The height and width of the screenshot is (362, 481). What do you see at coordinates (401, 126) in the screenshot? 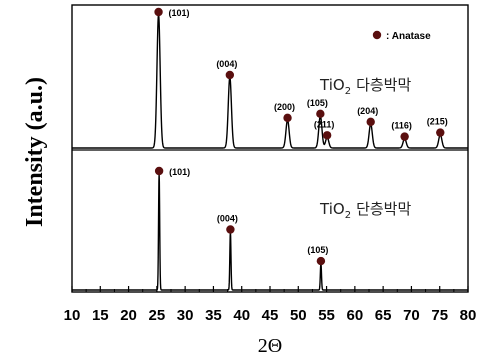
I see `peak-label: (116)` at bounding box center [401, 126].